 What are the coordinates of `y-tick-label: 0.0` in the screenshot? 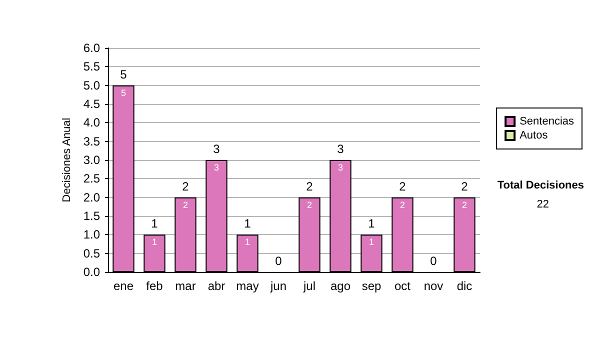 It's located at (91, 272).